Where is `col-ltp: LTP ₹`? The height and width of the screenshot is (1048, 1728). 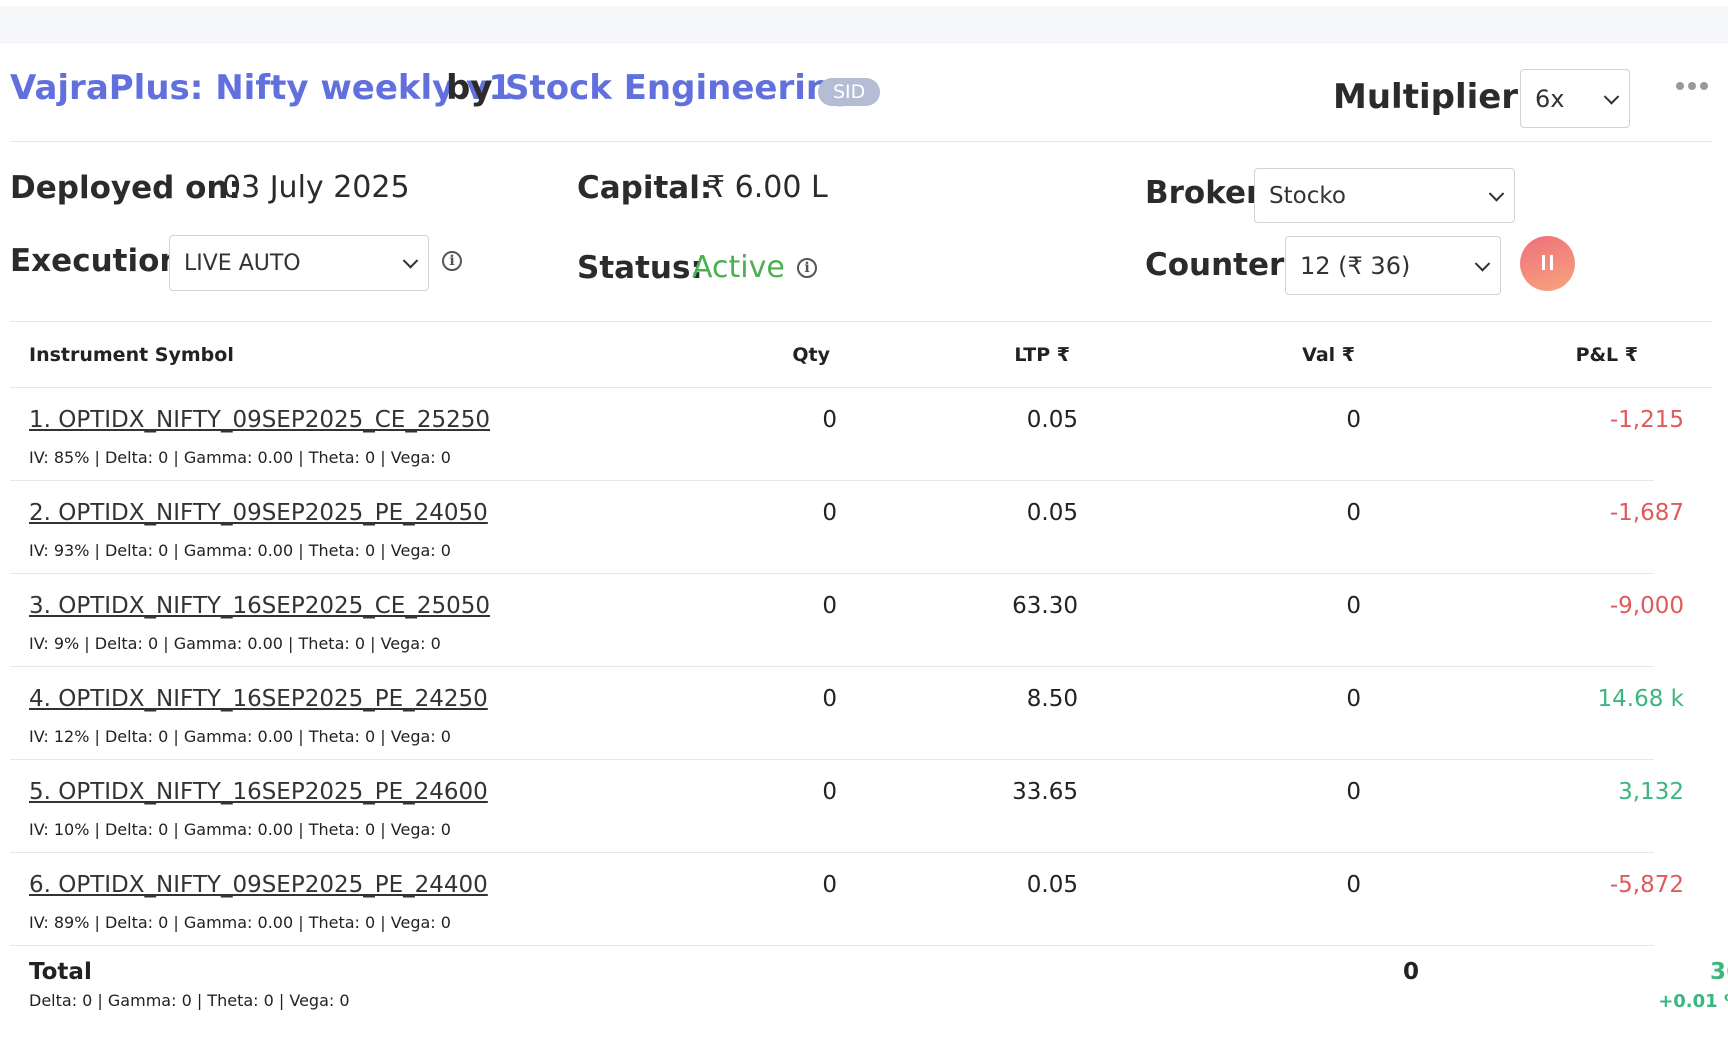 col-ltp: LTP ₹ is located at coordinates (1042, 355).